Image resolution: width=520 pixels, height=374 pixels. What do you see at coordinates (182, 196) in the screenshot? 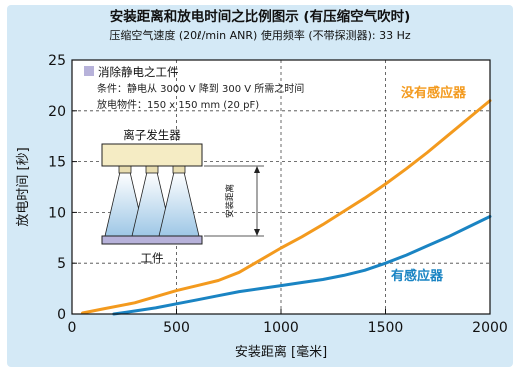
I see `ionizer-diagram: 离子发生器 工件 安装距离` at bounding box center [182, 196].